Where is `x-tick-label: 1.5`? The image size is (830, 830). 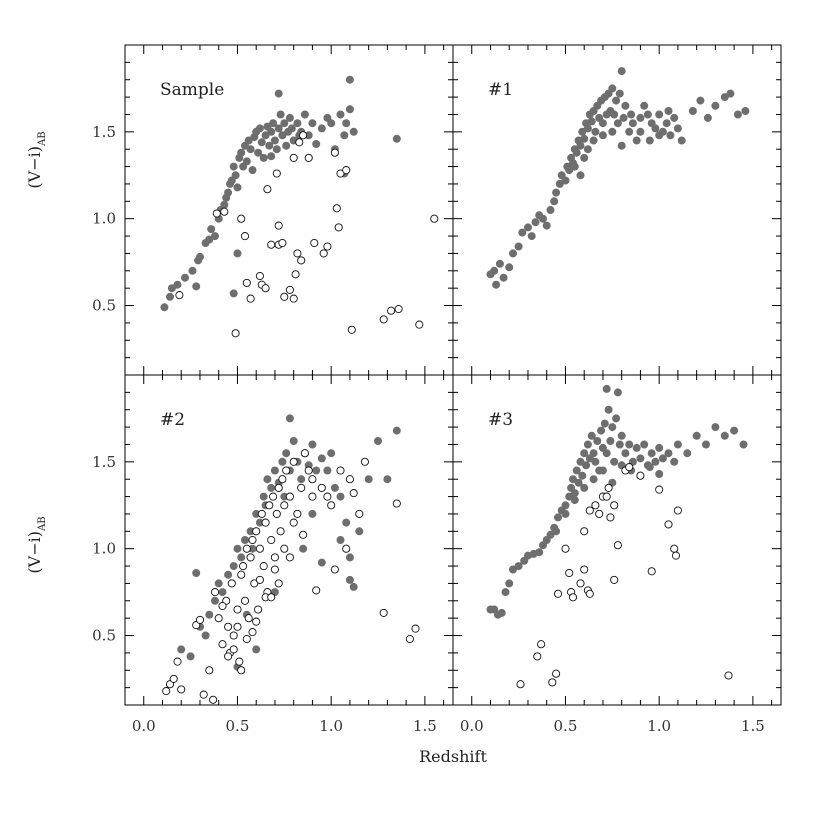
x-tick-label: 1.5 is located at coordinates (753, 726).